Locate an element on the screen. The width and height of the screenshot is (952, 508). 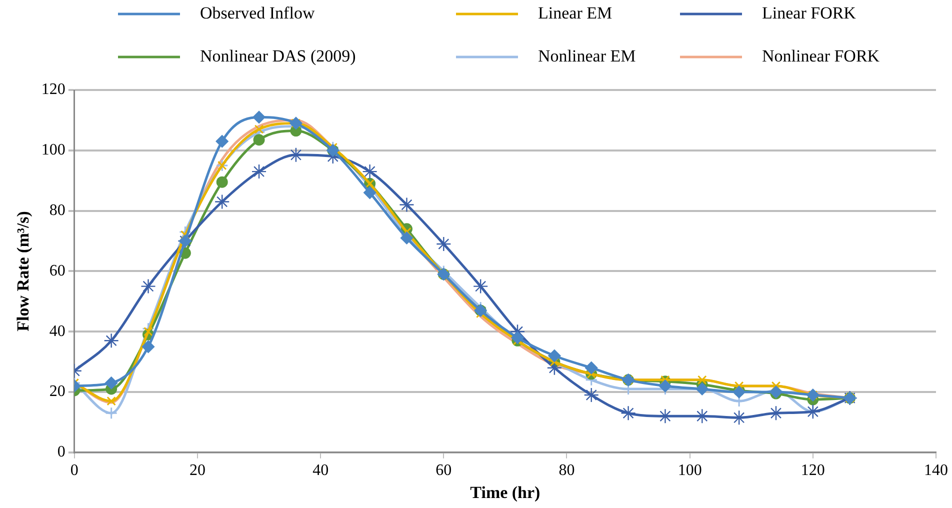
x-tick-label: 20 is located at coordinates (197, 471).